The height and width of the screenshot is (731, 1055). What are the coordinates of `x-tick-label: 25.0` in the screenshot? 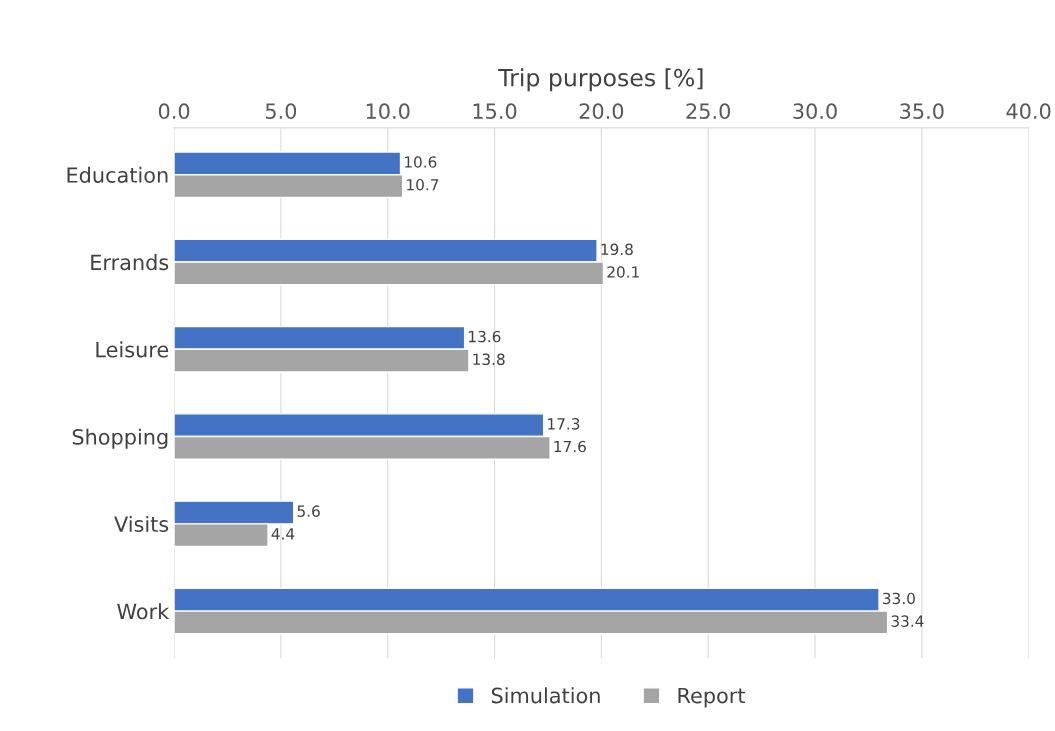 It's located at (708, 111).